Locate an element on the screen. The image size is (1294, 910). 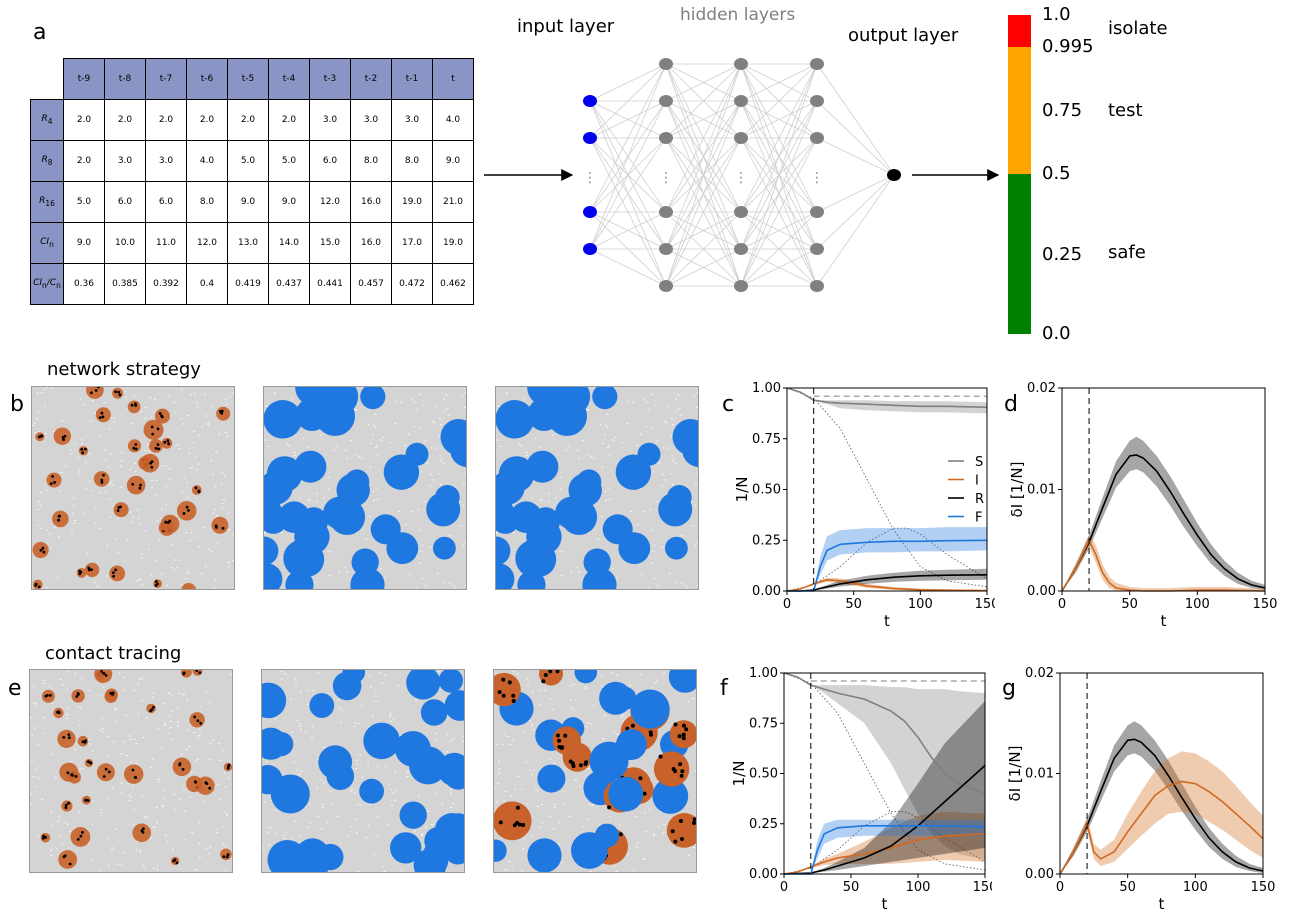
plot-frame is located at coordinates (887, 489).